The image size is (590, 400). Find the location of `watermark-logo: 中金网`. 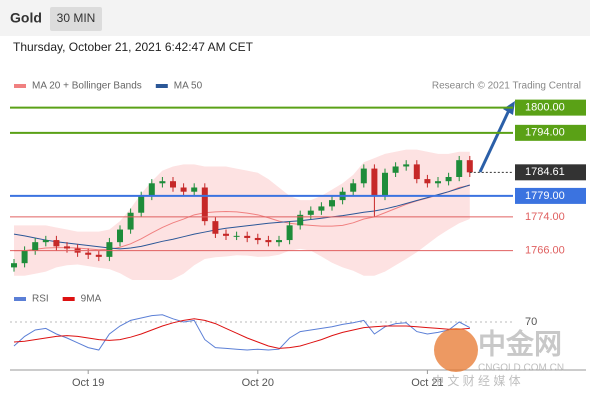

watermark-logo: 中金网 is located at coordinates (520, 343).